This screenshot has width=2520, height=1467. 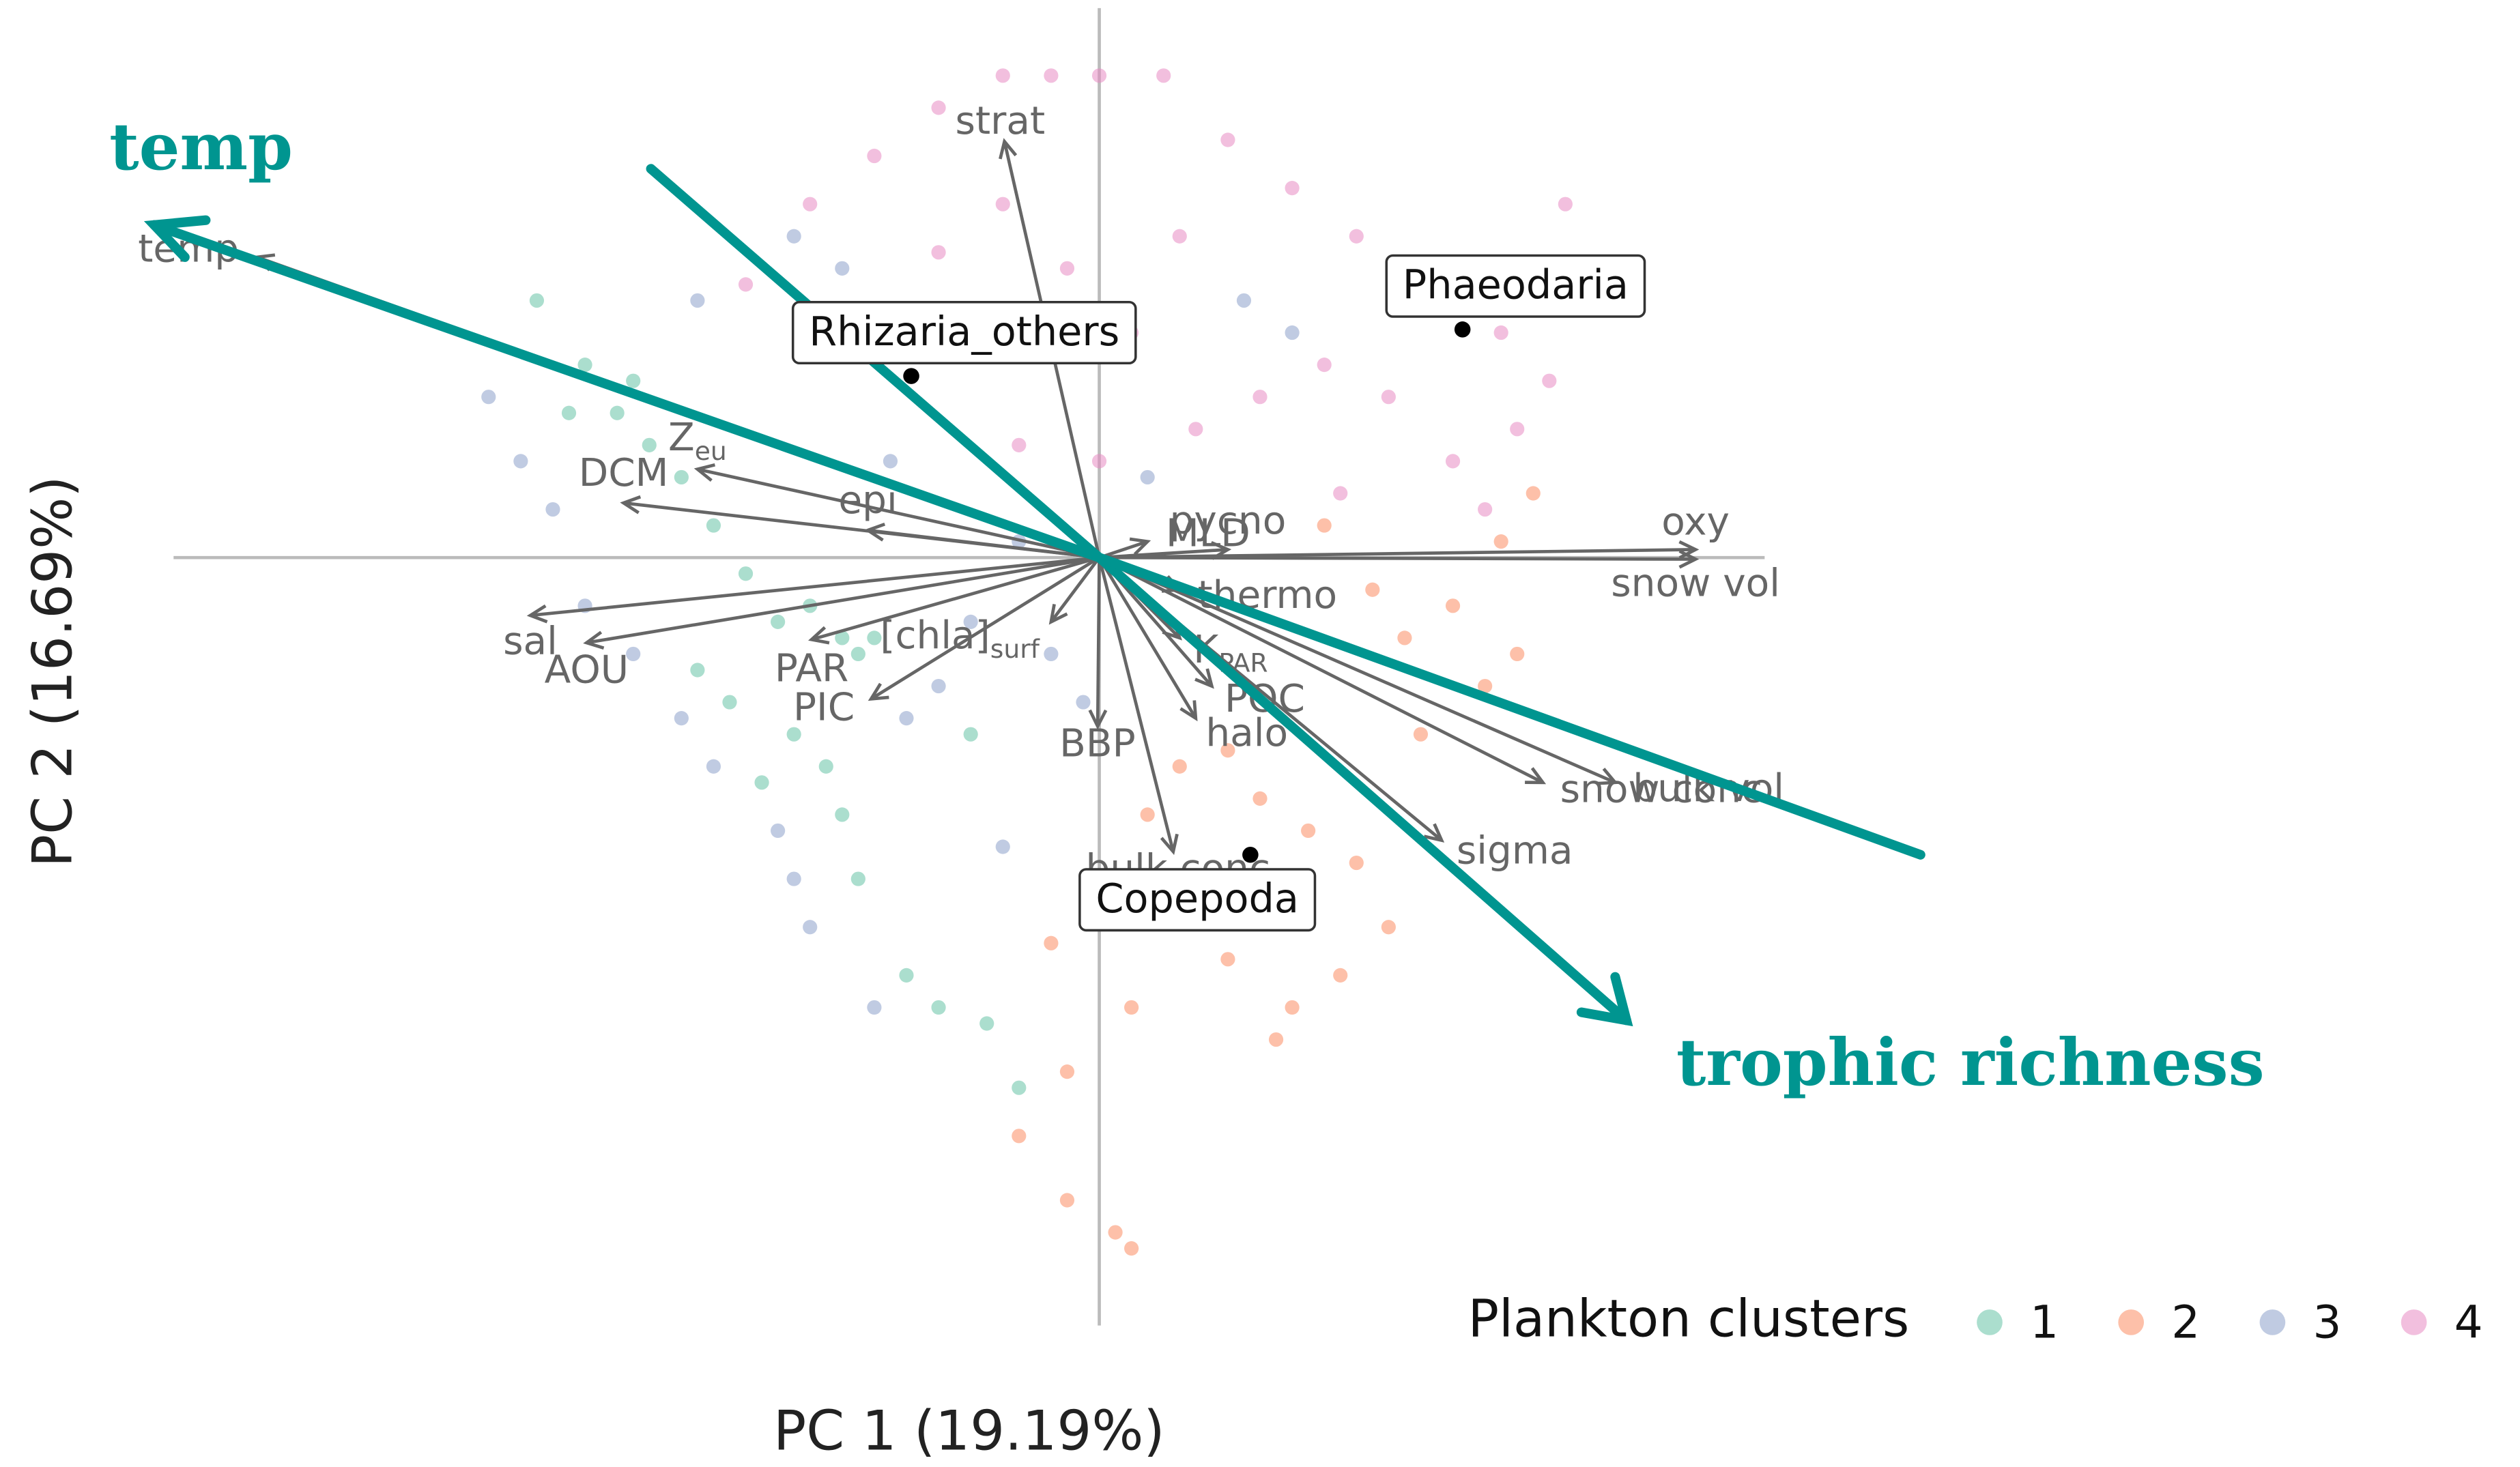 I want to click on loading-name: PAR, so click(x=811, y=668).